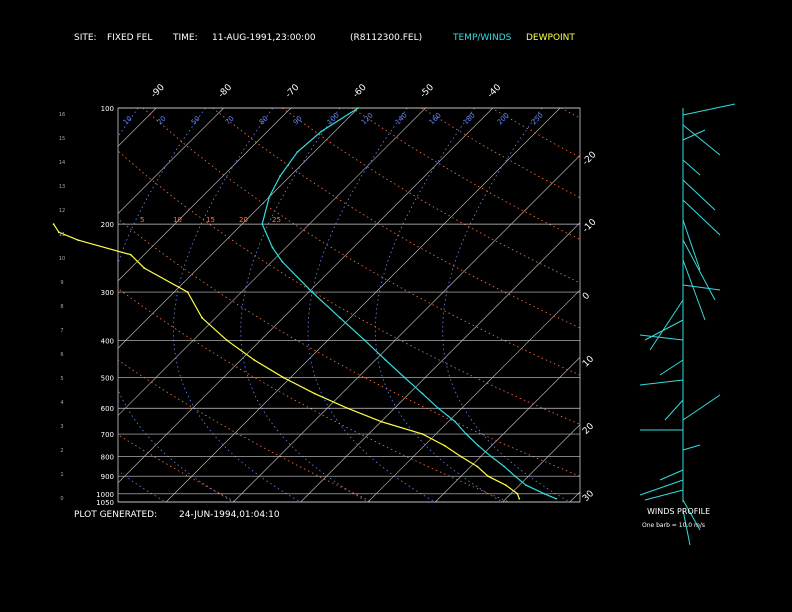 The width and height of the screenshot is (792, 612). I want to click on mixing-ratio-label: 80, so click(264, 120).